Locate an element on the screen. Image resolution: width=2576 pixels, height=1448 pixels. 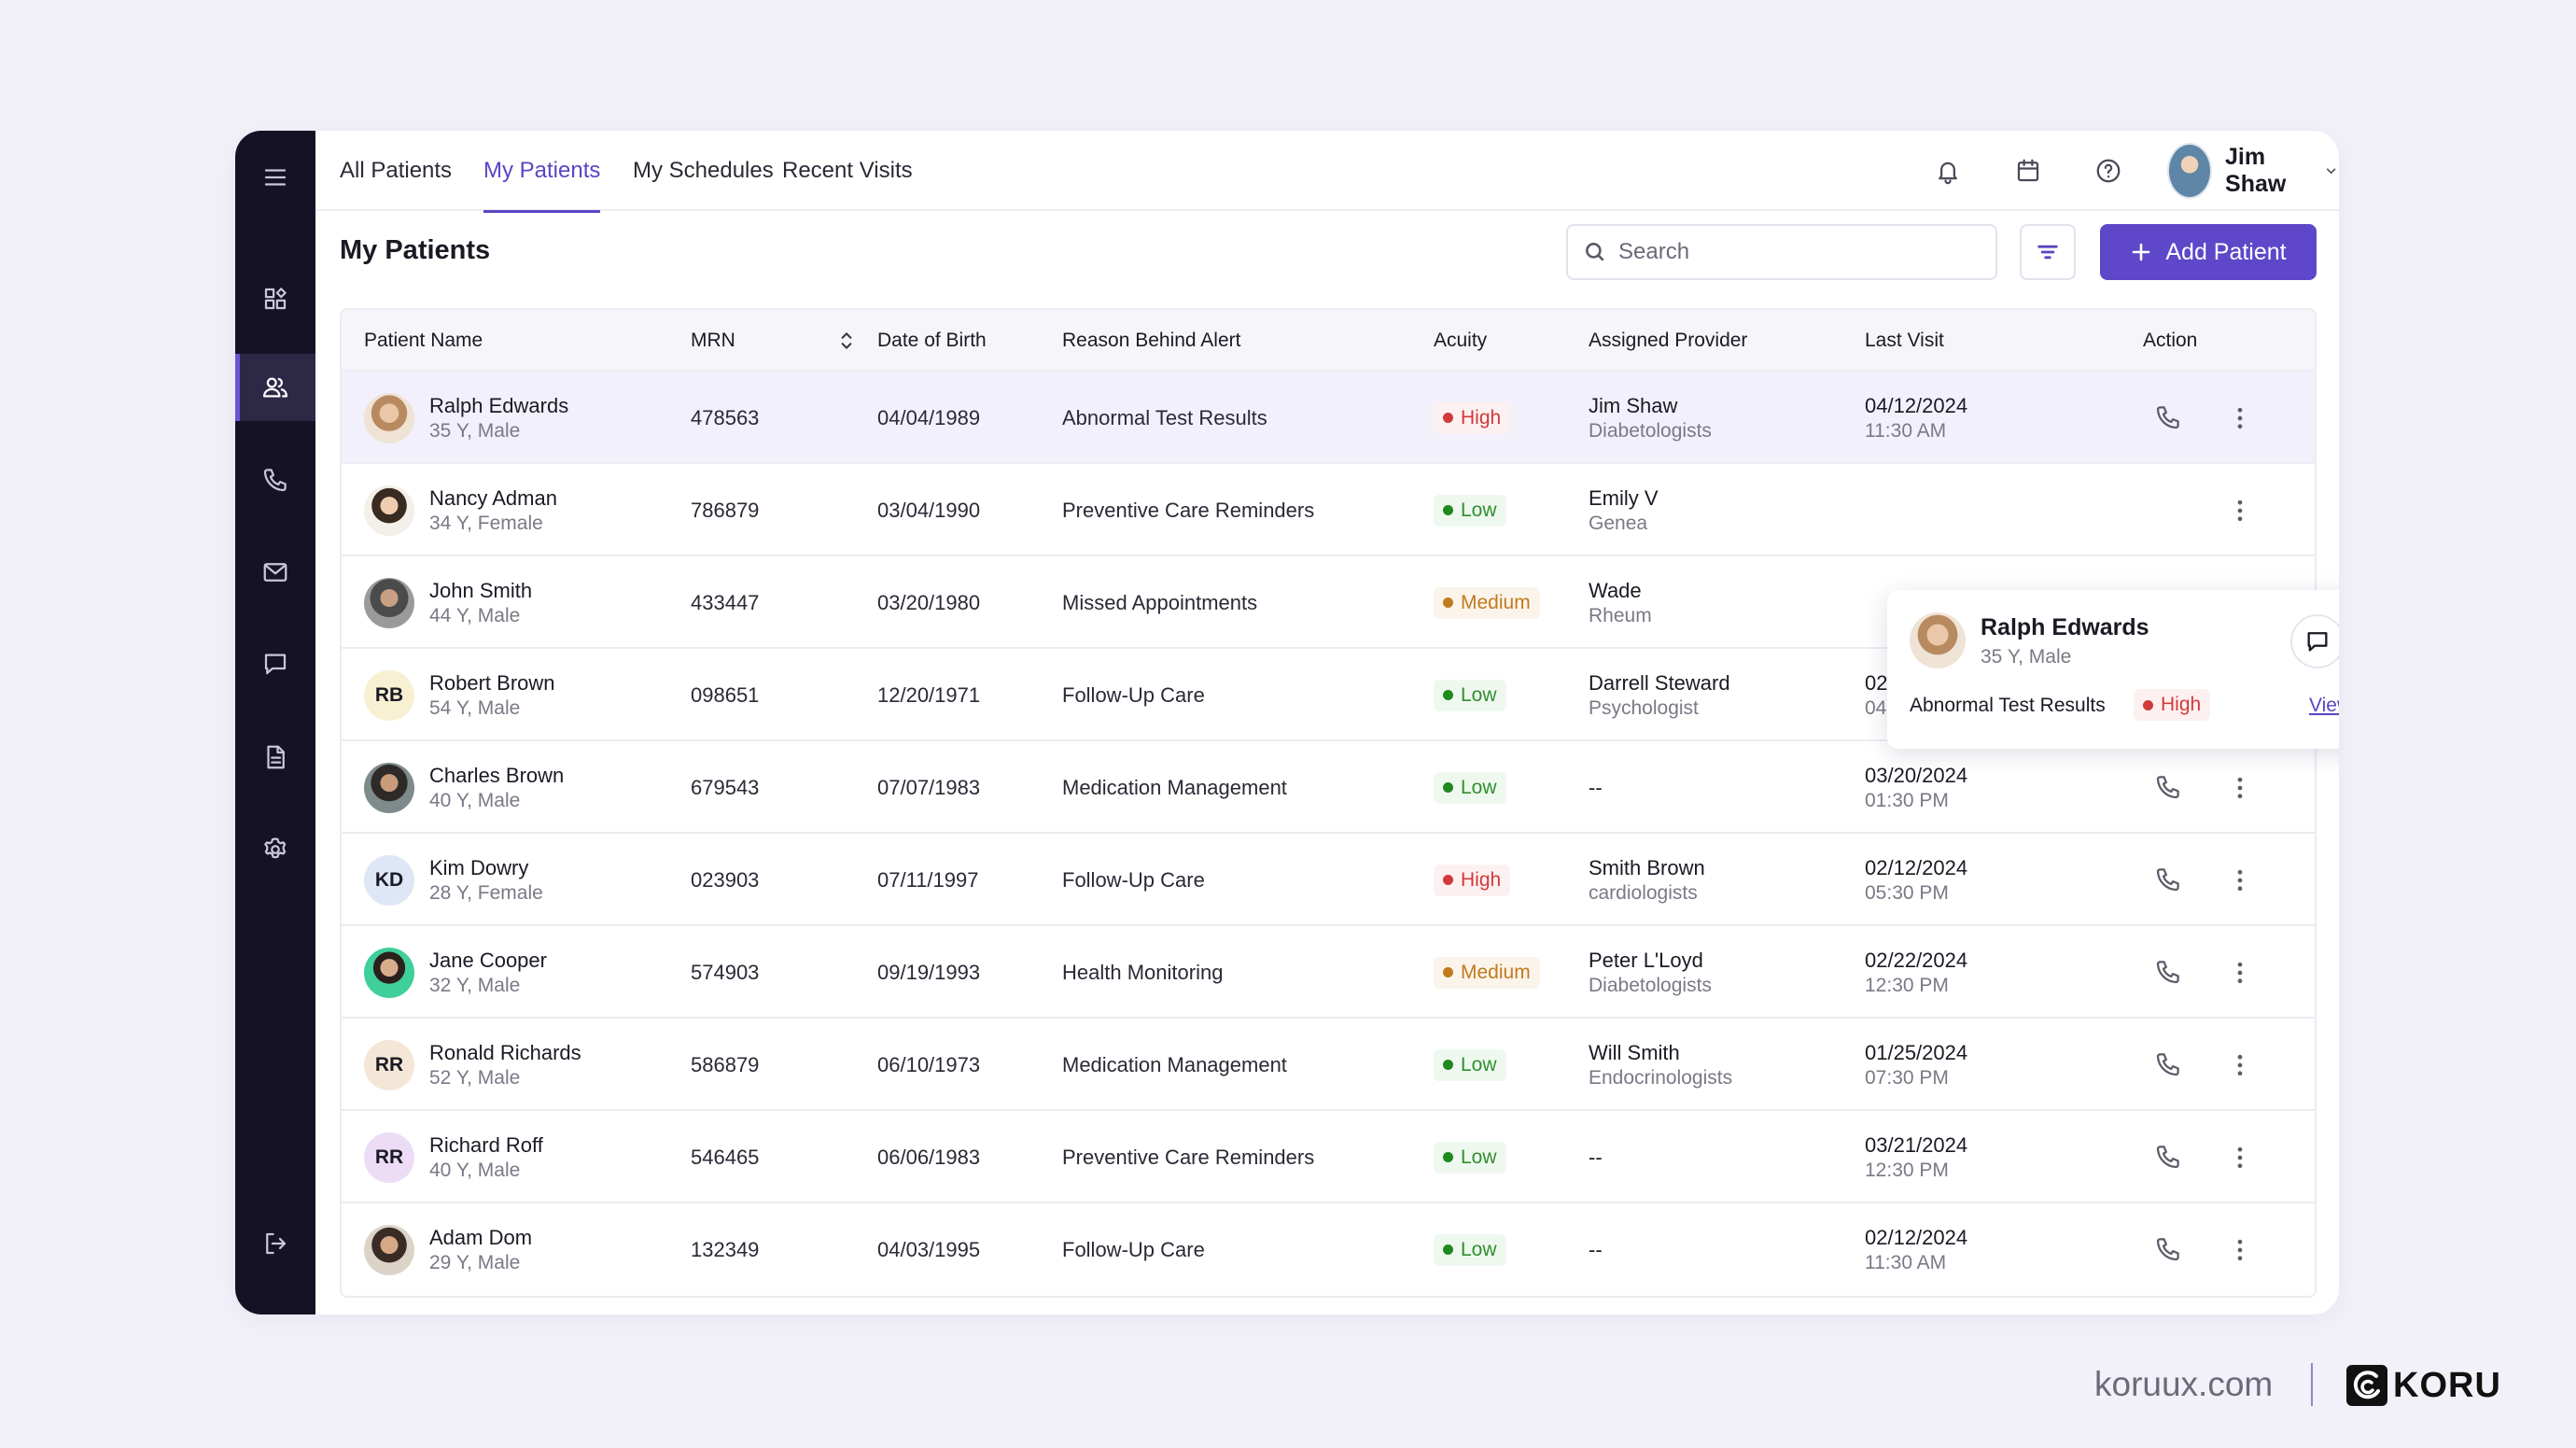
patient-name: John Smith is located at coordinates (481, 590).